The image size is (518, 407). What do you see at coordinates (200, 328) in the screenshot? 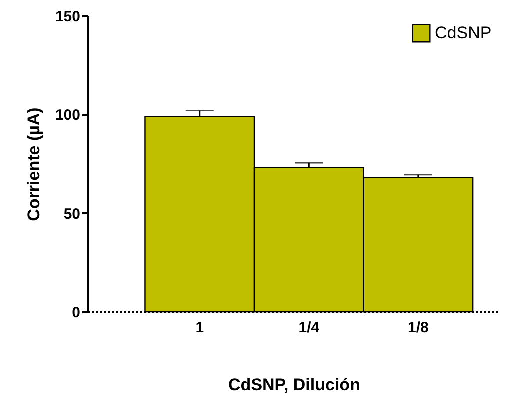
I see `x-tick-label: 1` at bounding box center [200, 328].